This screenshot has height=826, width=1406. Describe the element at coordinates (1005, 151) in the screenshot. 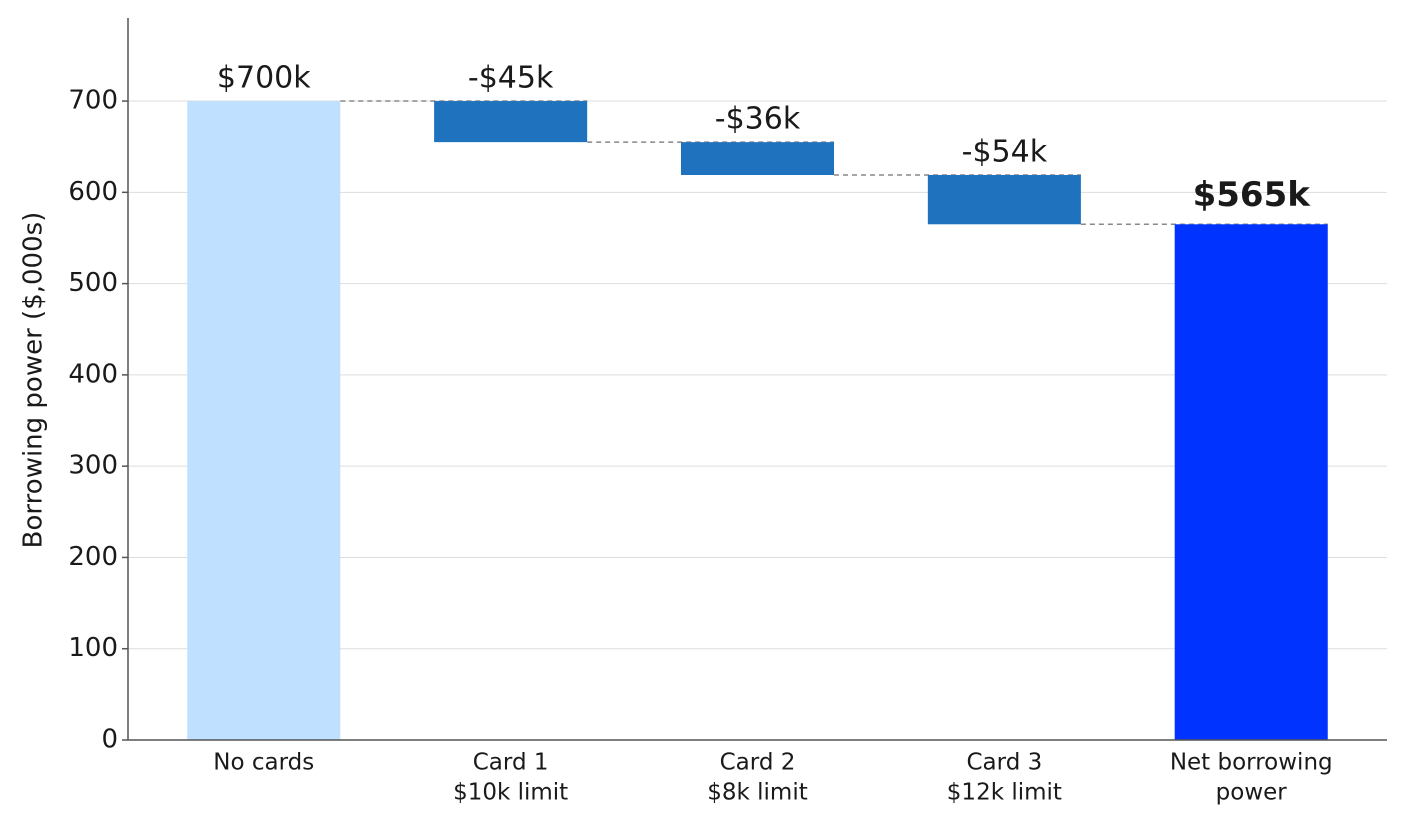

I see `value-label: -$54k` at that location.